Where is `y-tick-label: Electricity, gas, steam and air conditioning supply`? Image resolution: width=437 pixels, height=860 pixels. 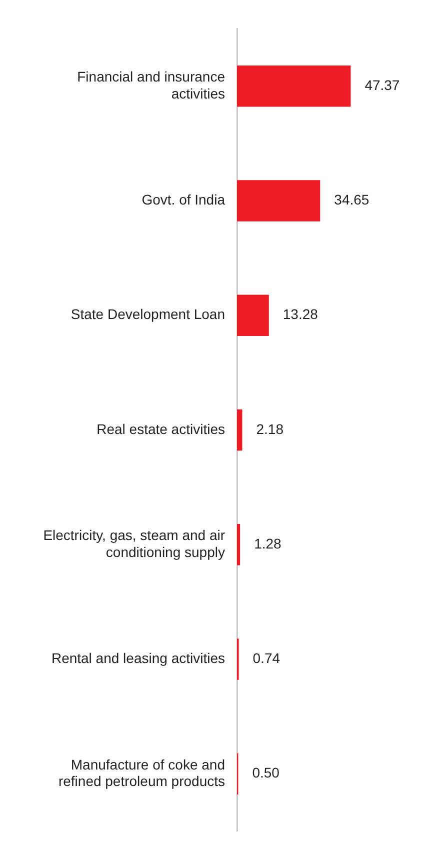 y-tick-label: Electricity, gas, steam and air conditioning supply is located at coordinates (134, 543).